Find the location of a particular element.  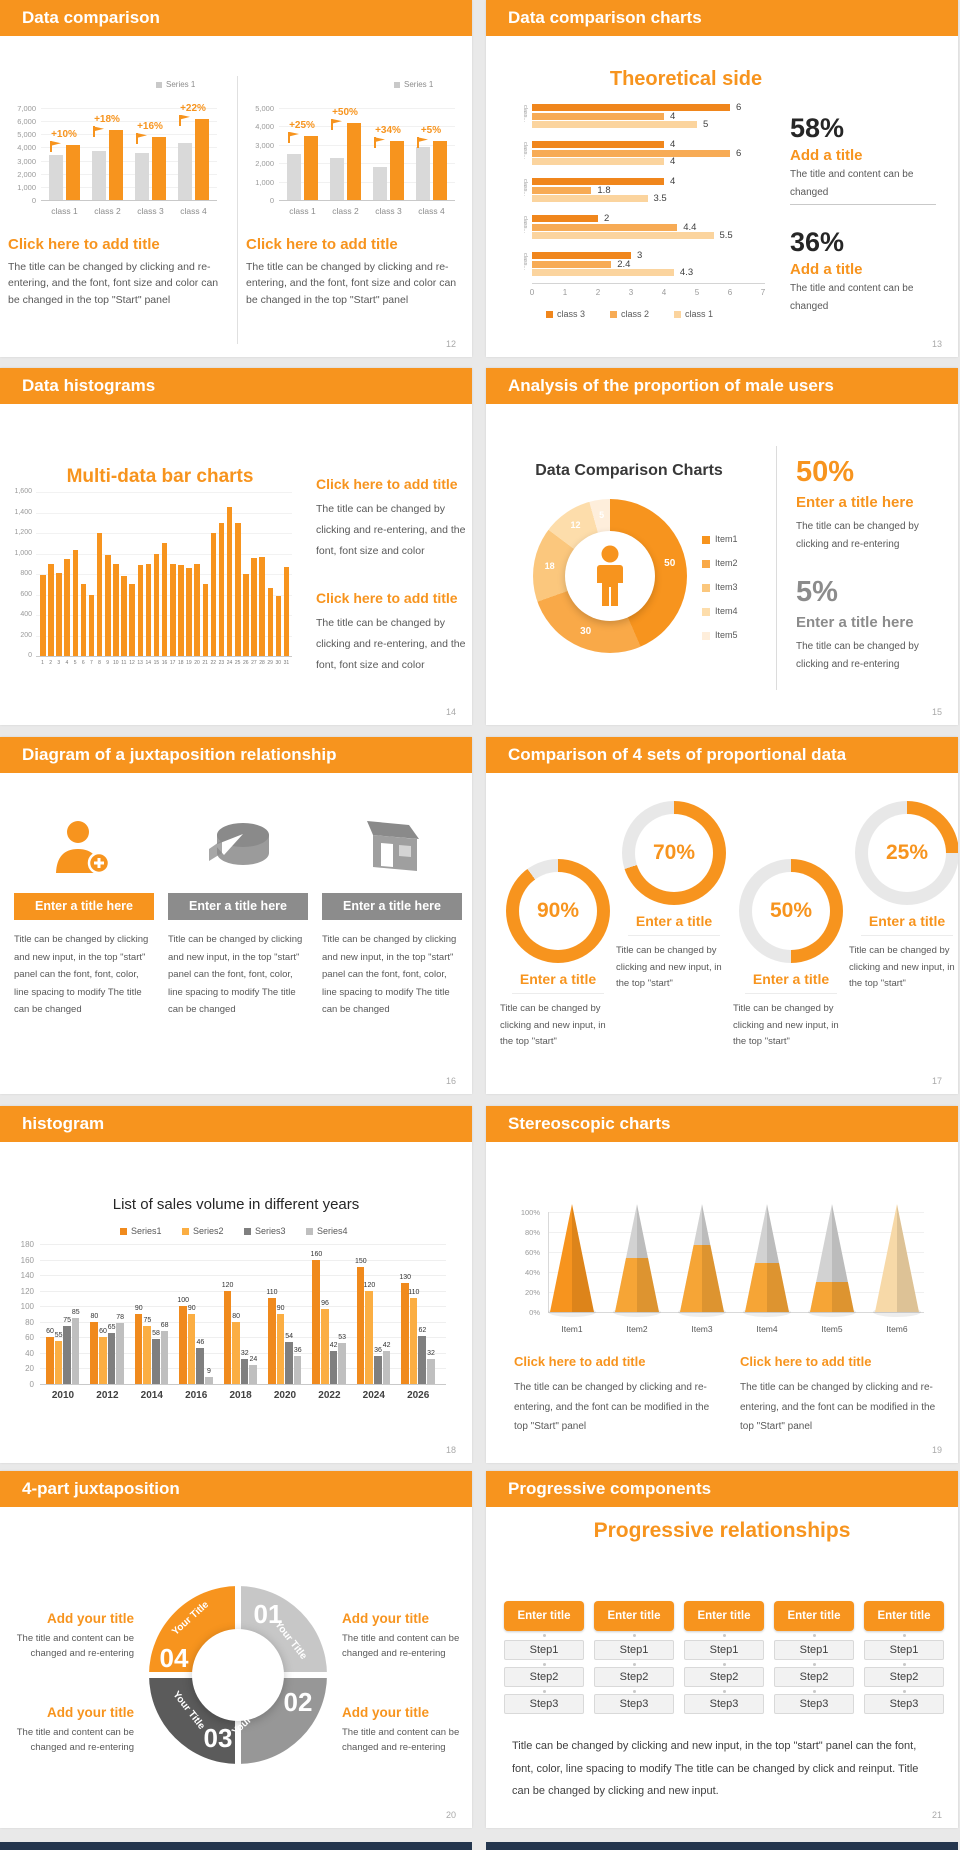

hbar is located at coordinates (631, 107).